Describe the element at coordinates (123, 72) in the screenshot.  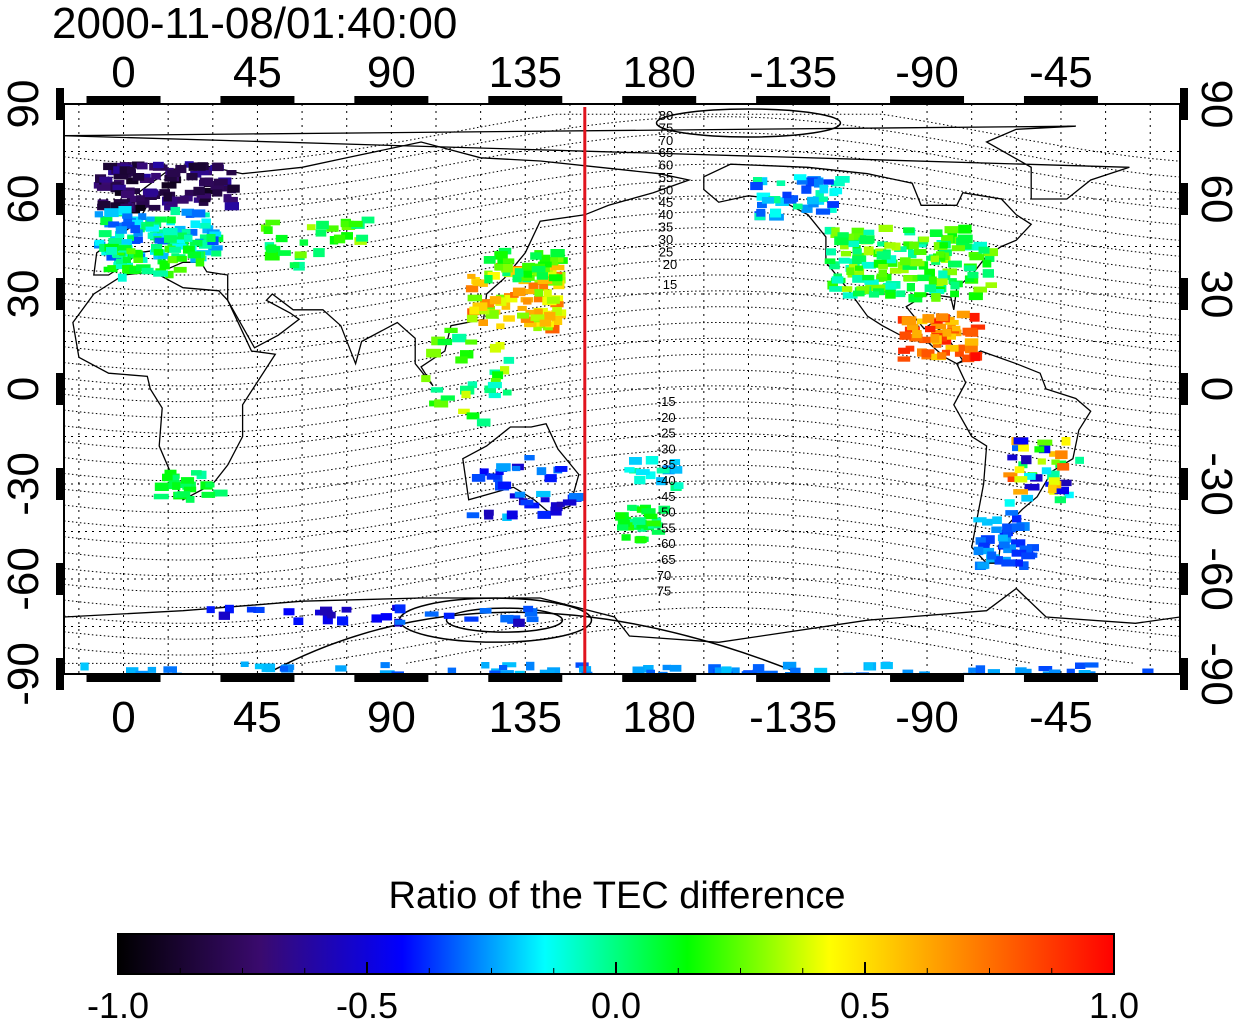
I see `lon-label-top: 0` at that location.